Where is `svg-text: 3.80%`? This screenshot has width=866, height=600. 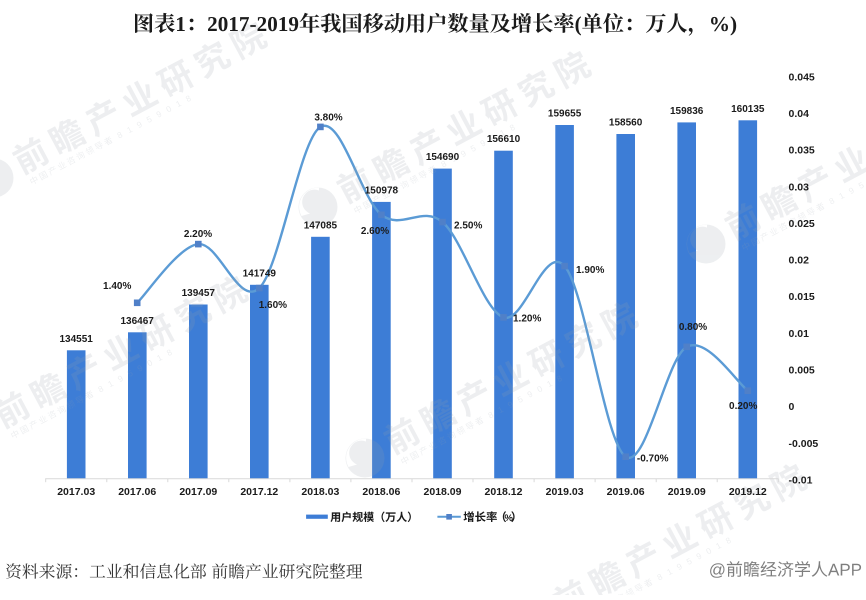
svg-text: 3.80% is located at coordinates (328, 118).